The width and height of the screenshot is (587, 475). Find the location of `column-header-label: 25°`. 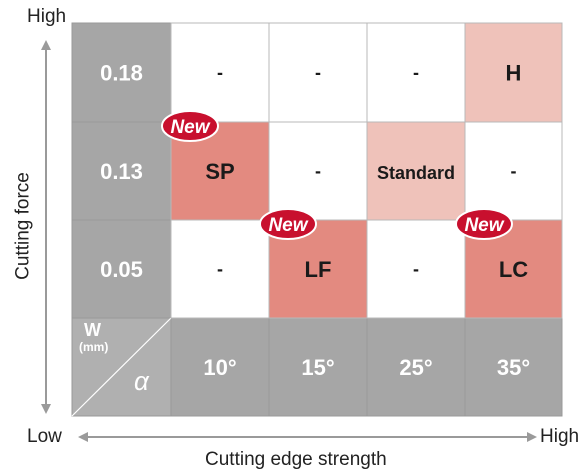

column-header-label: 25° is located at coordinates (415, 367).